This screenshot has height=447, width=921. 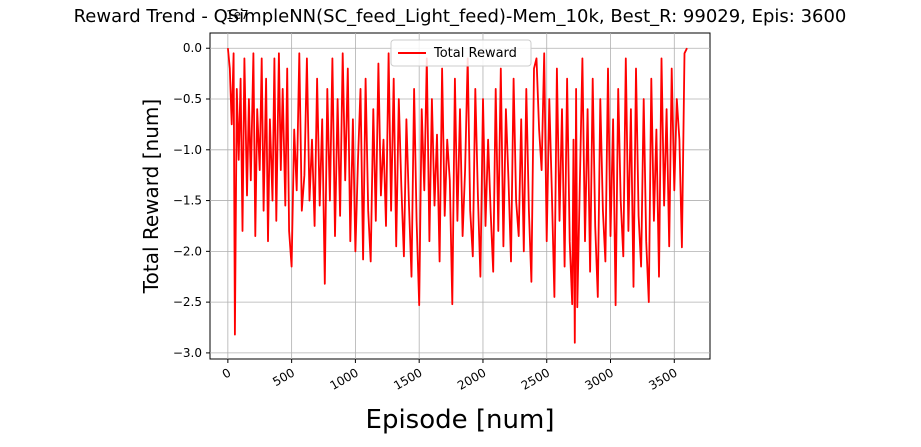 What do you see at coordinates (475, 53) in the screenshot?
I see `legend-label: Total Reward` at bounding box center [475, 53].